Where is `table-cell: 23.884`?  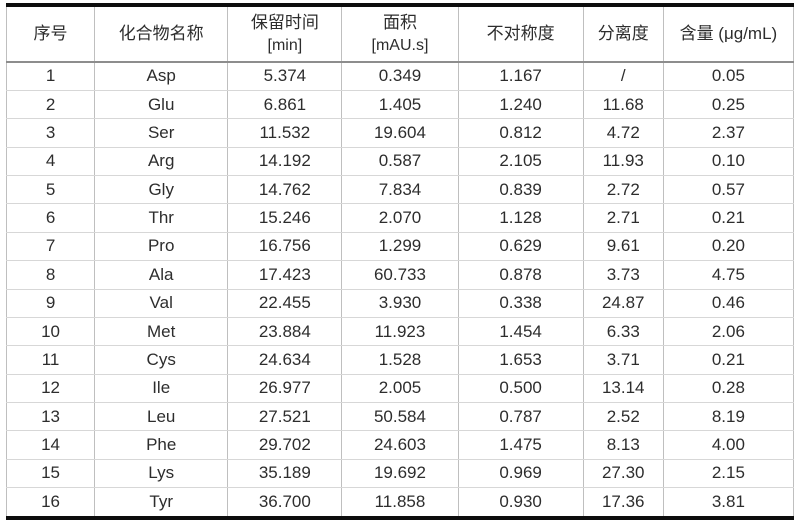
table-cell: 23.884 is located at coordinates (285, 331).